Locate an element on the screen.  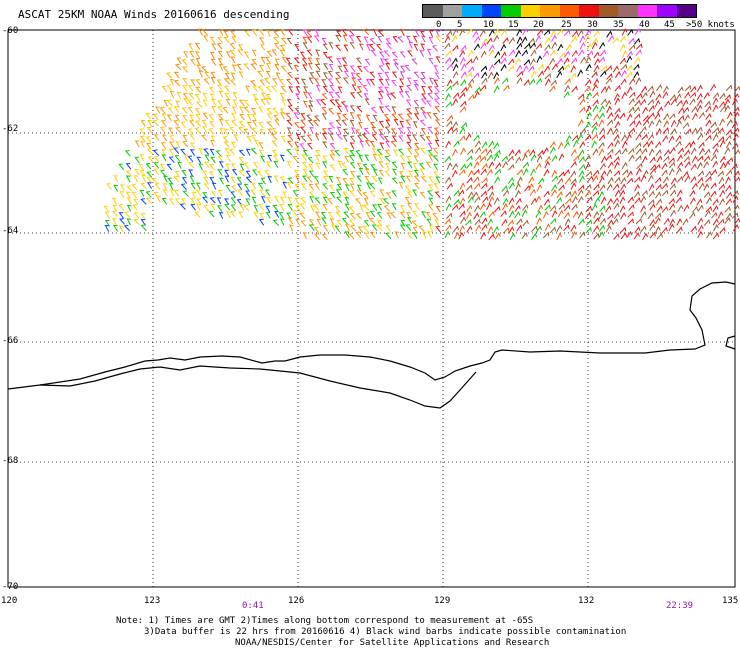
legend-swatch is located at coordinates (628, 11).